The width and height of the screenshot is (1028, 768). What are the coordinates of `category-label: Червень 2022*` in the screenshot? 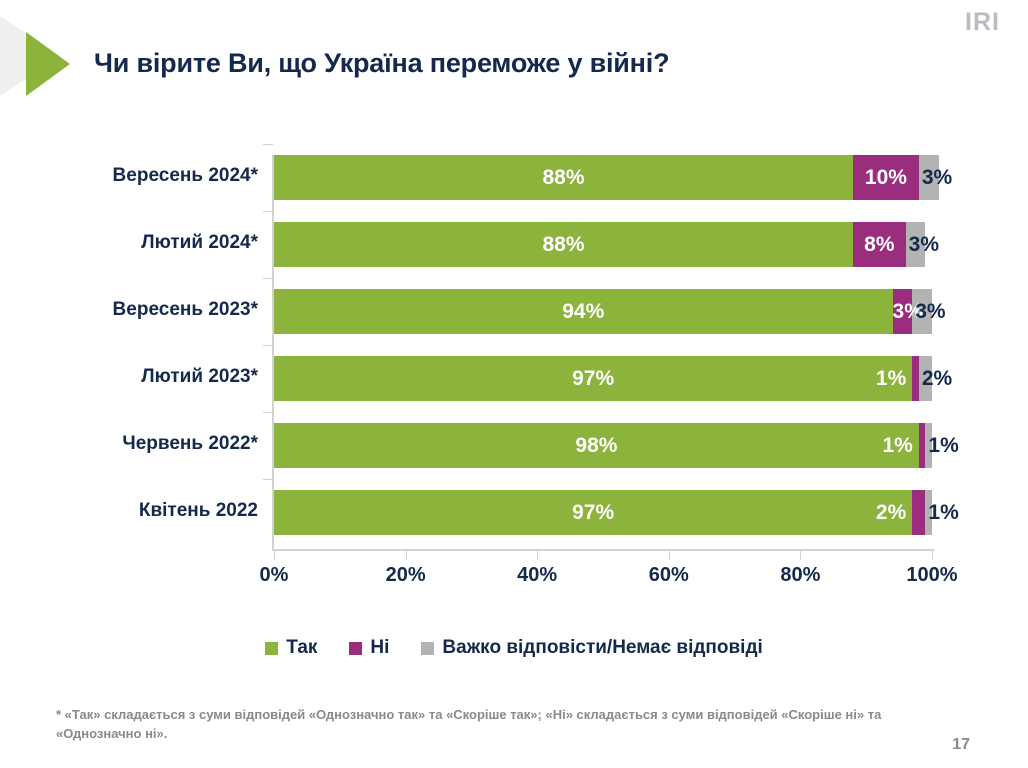 It's located at (190, 443).